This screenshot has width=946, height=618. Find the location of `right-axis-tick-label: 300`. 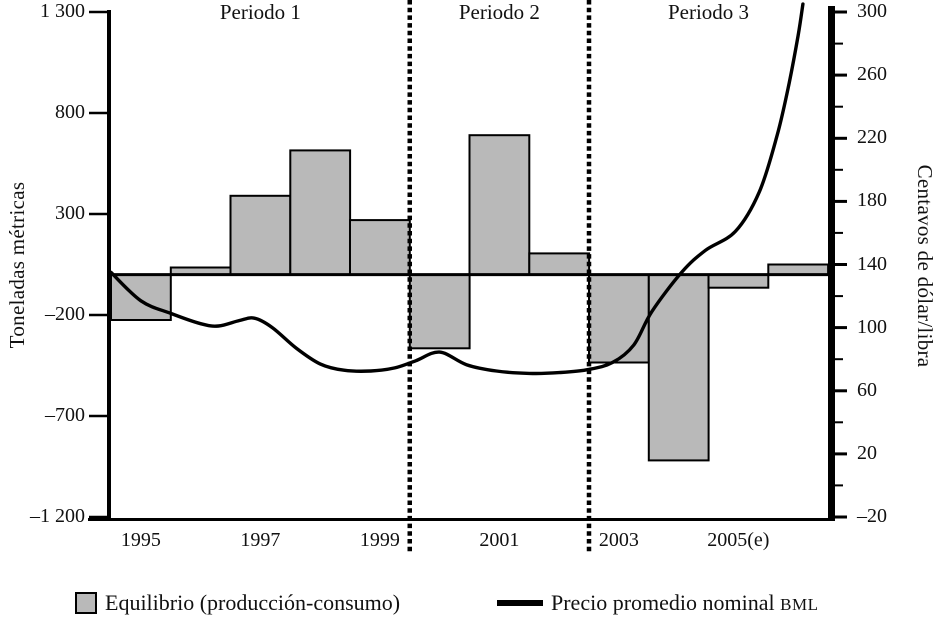

right-axis-tick-label: 300 is located at coordinates (872, 11).